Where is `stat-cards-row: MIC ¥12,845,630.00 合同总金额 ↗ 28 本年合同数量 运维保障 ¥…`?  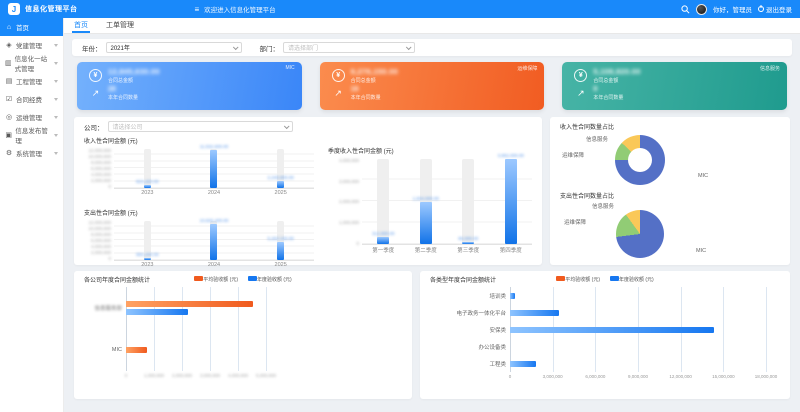 stat-cards-row: MIC ¥12,845,630.00 合同总金额 ↗ 28 本年合同数量 运维保障 ¥… is located at coordinates (432, 86).